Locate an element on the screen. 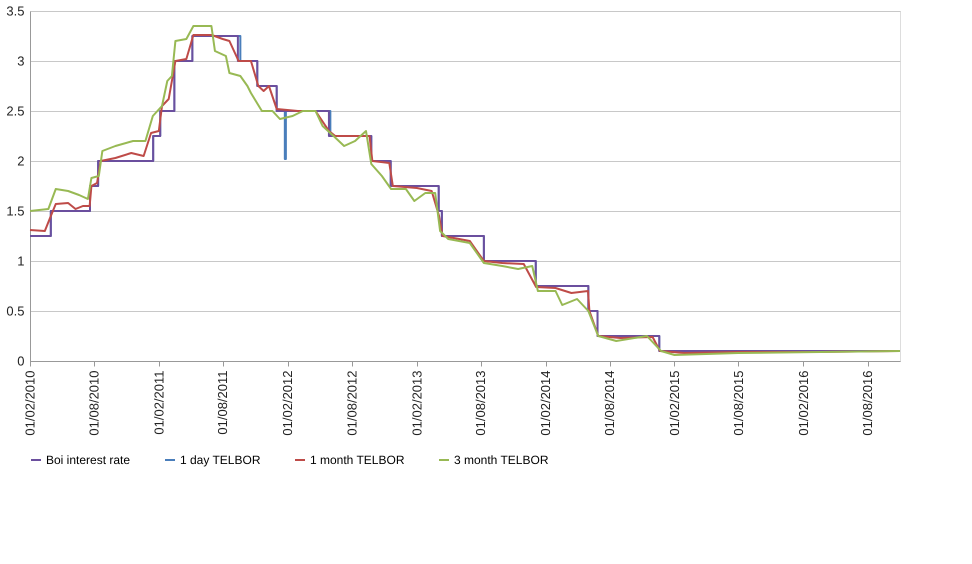 The height and width of the screenshot is (564, 972). y-tick-label: 2.5 is located at coordinates (15, 111).